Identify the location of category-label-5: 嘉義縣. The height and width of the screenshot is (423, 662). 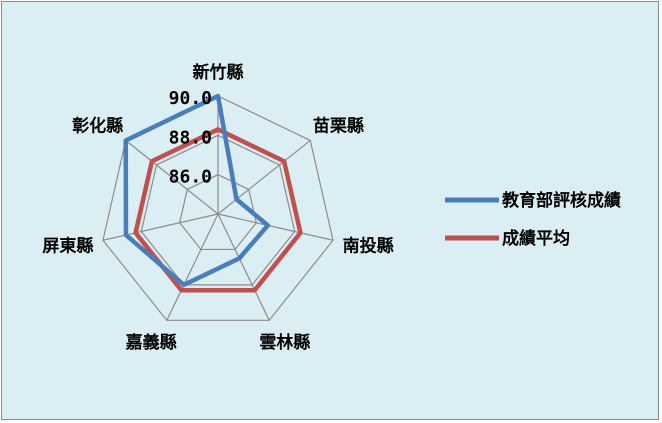
(151, 342).